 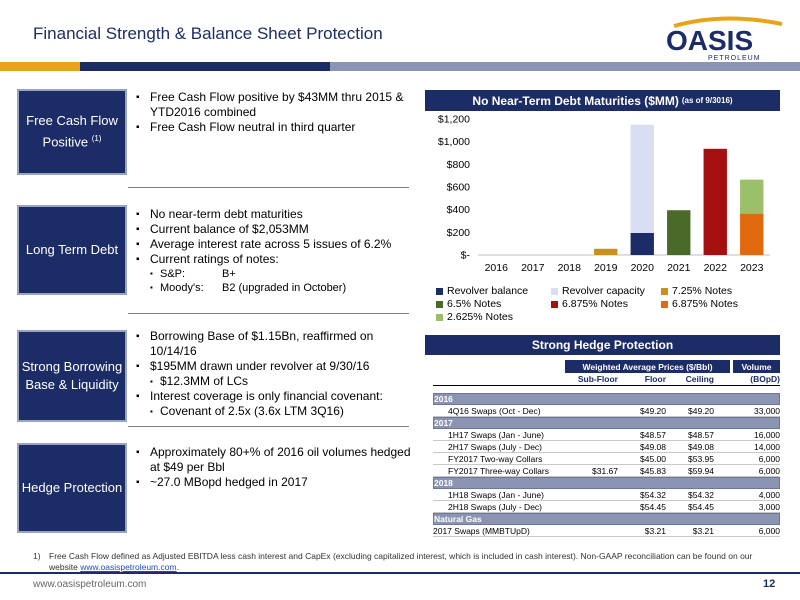 What do you see at coordinates (701, 470) in the screenshot?
I see `table-cell: $59.94` at bounding box center [701, 470].